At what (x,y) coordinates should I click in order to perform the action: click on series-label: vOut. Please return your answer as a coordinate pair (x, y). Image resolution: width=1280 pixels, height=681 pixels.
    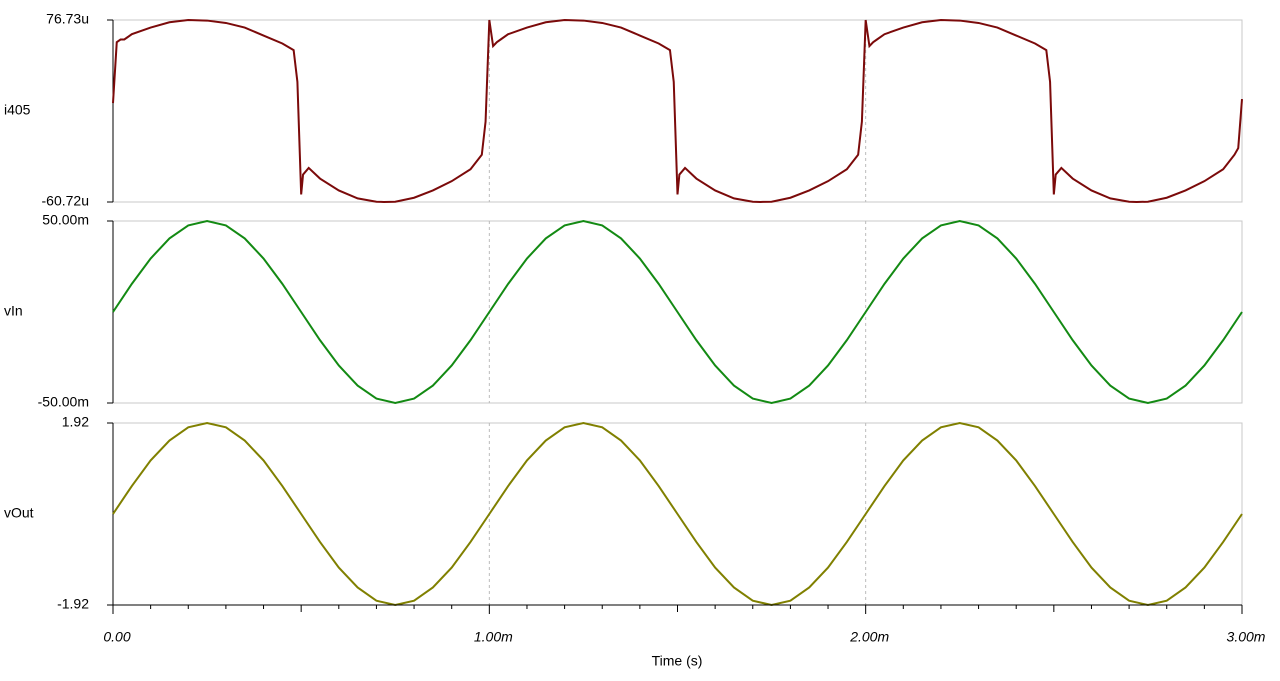
    Looking at the image, I should click on (19, 513).